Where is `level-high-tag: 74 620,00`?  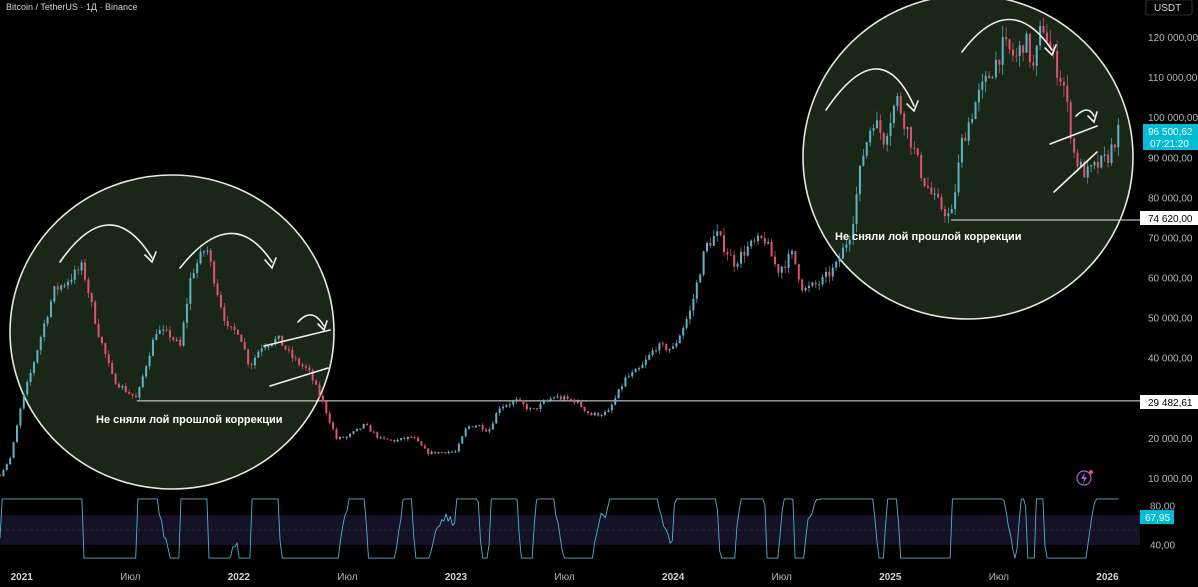
level-high-tag: 74 620,00 is located at coordinates (1169, 218).